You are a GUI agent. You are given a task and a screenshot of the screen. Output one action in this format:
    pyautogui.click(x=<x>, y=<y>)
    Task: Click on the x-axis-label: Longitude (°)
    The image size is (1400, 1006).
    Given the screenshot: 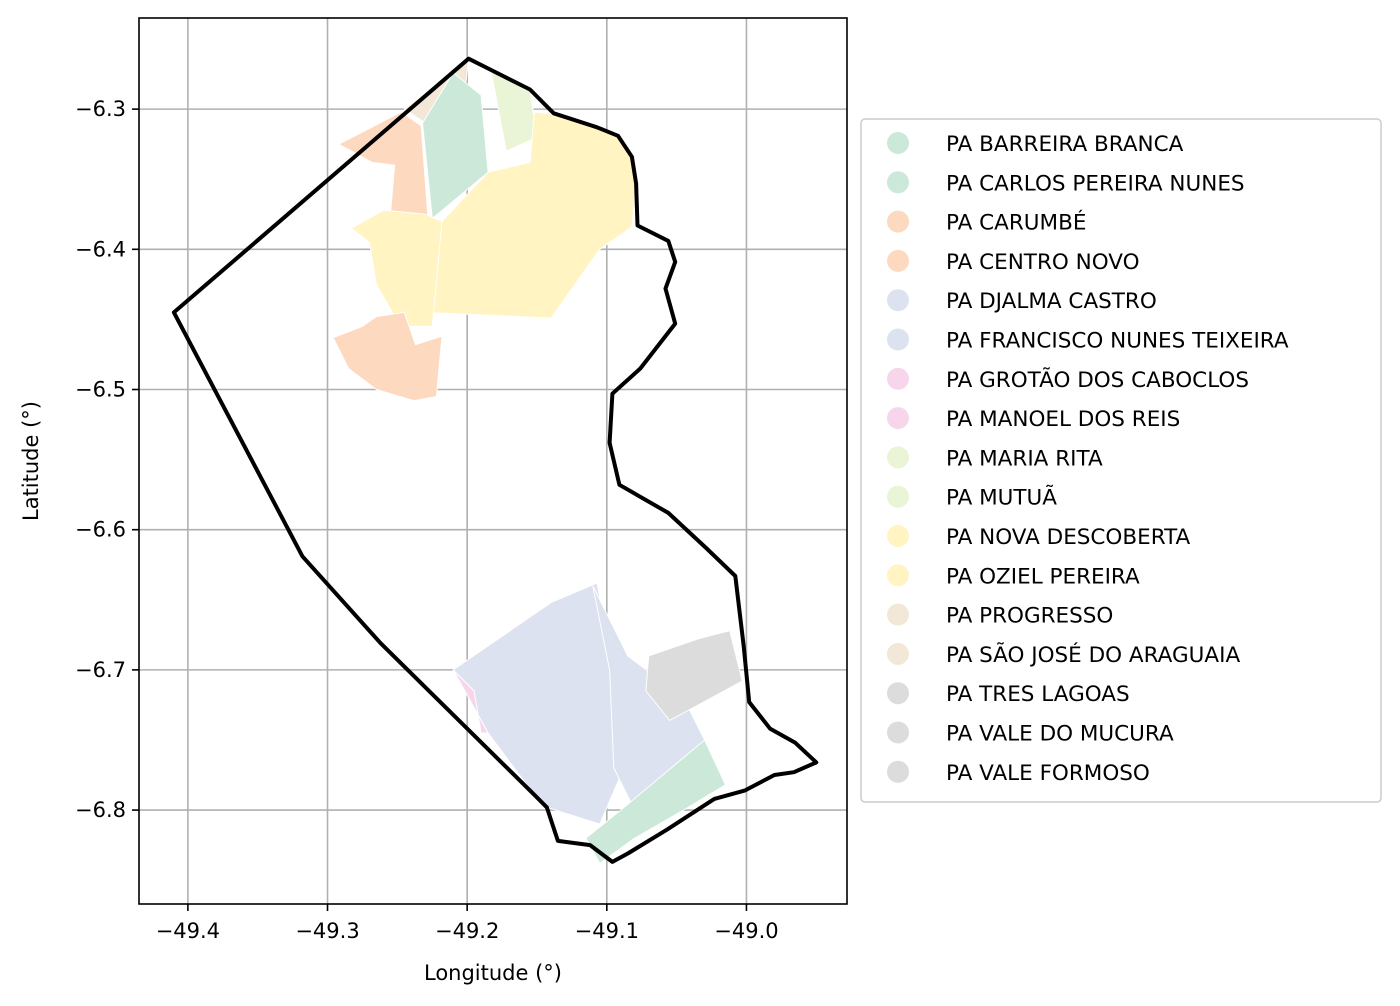 What is the action you would take?
    pyautogui.click(x=493, y=973)
    